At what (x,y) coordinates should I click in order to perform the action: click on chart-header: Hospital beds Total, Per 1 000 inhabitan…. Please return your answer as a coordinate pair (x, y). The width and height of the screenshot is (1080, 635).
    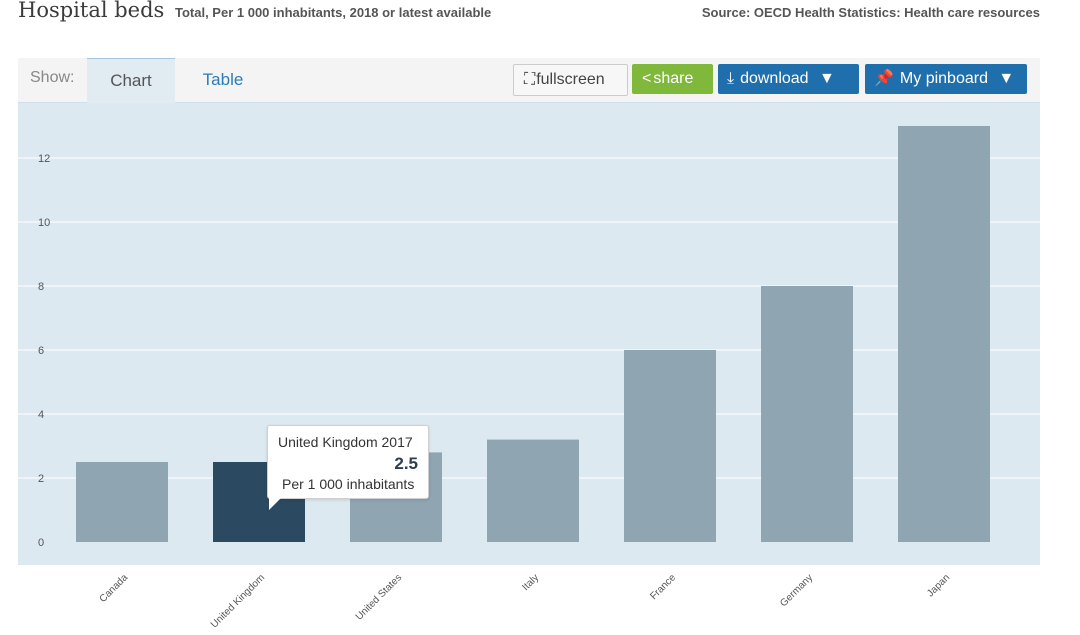
    Looking at the image, I should click on (529, 15).